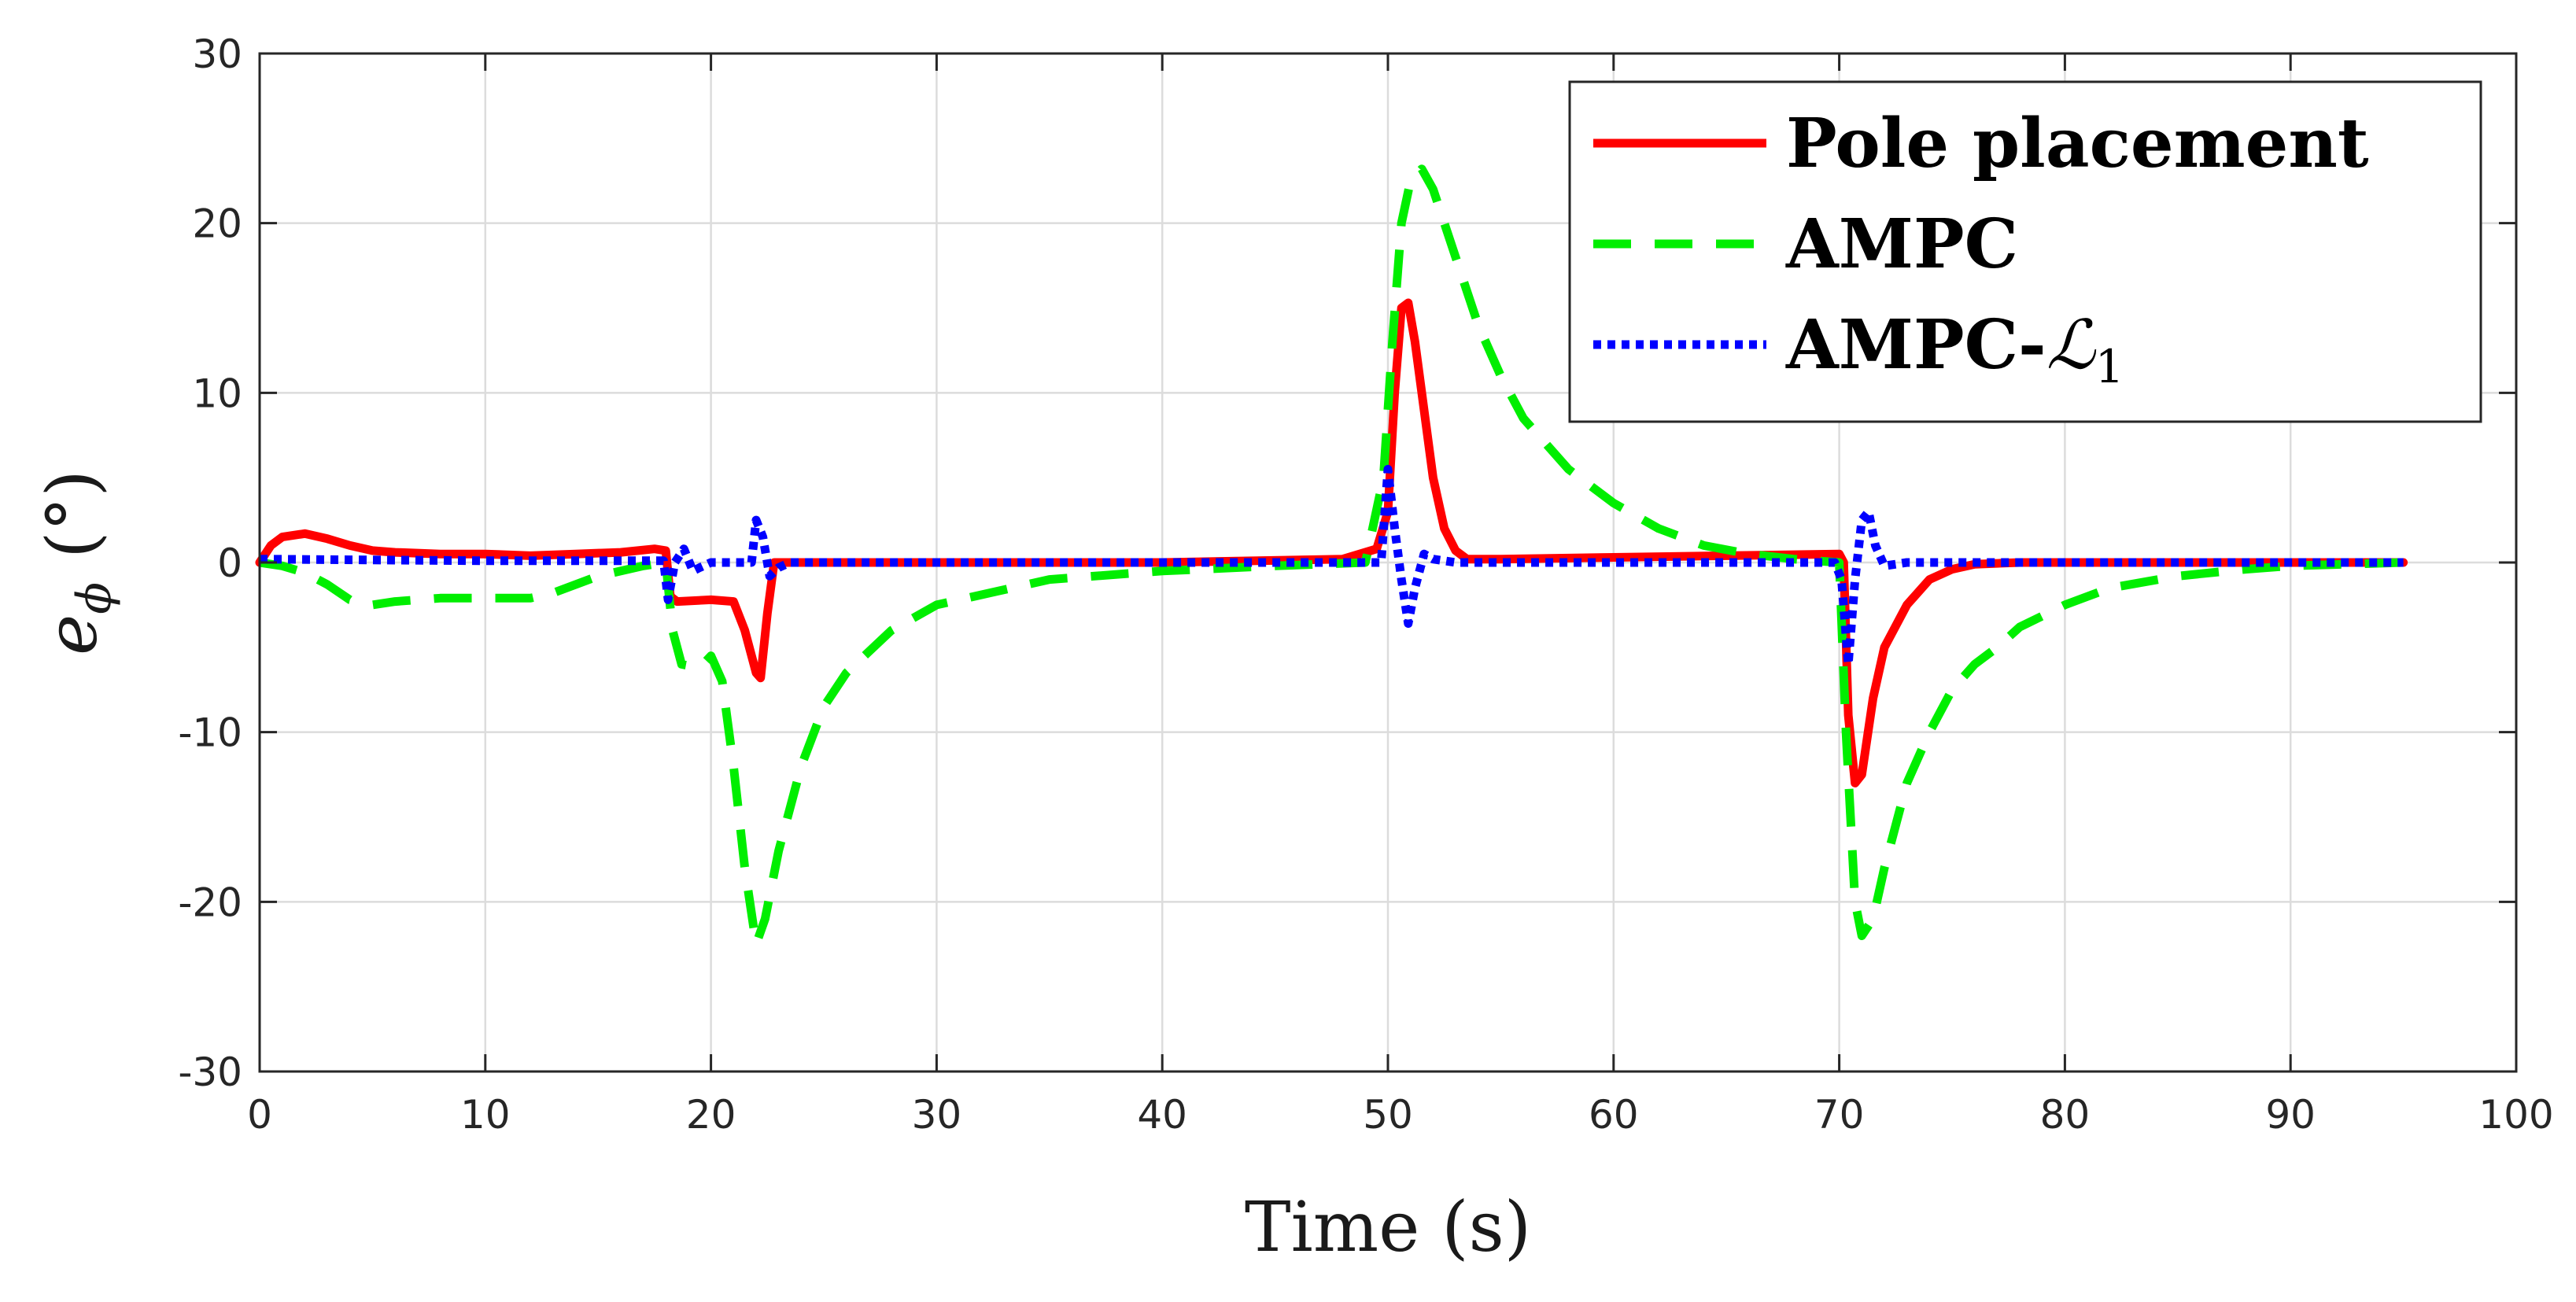 The image size is (2576, 1302). What do you see at coordinates (1839, 1115) in the screenshot?
I see `x-tick-label: 70` at bounding box center [1839, 1115].